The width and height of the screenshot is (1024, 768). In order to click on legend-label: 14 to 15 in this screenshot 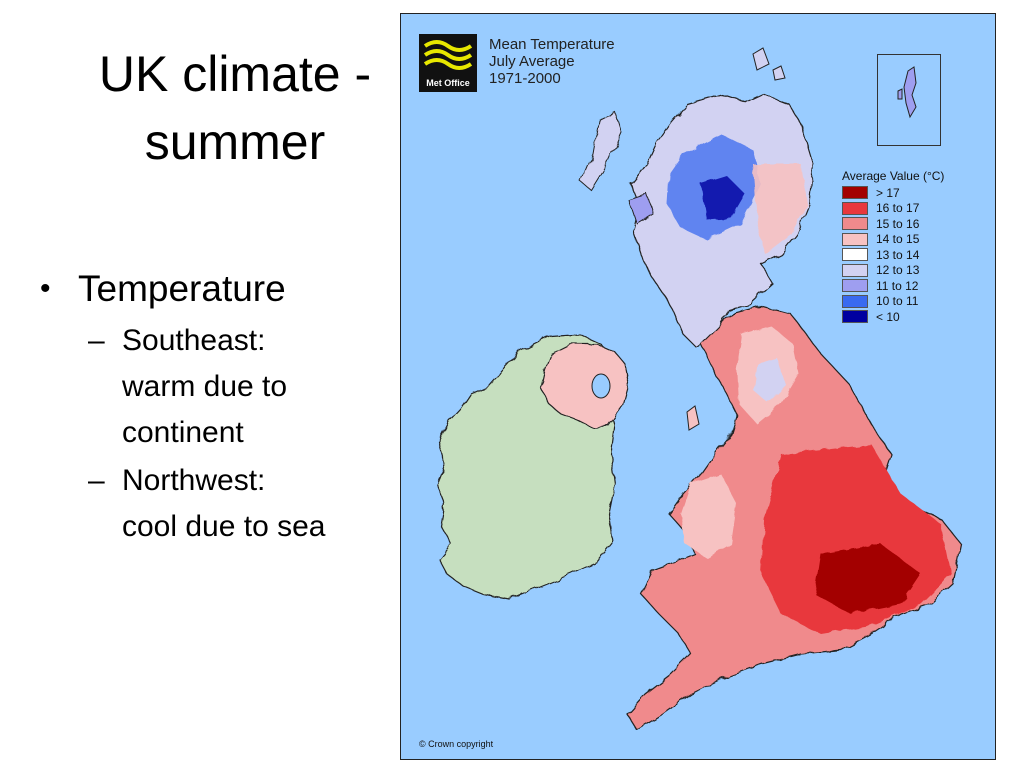, I will do `click(898, 239)`.